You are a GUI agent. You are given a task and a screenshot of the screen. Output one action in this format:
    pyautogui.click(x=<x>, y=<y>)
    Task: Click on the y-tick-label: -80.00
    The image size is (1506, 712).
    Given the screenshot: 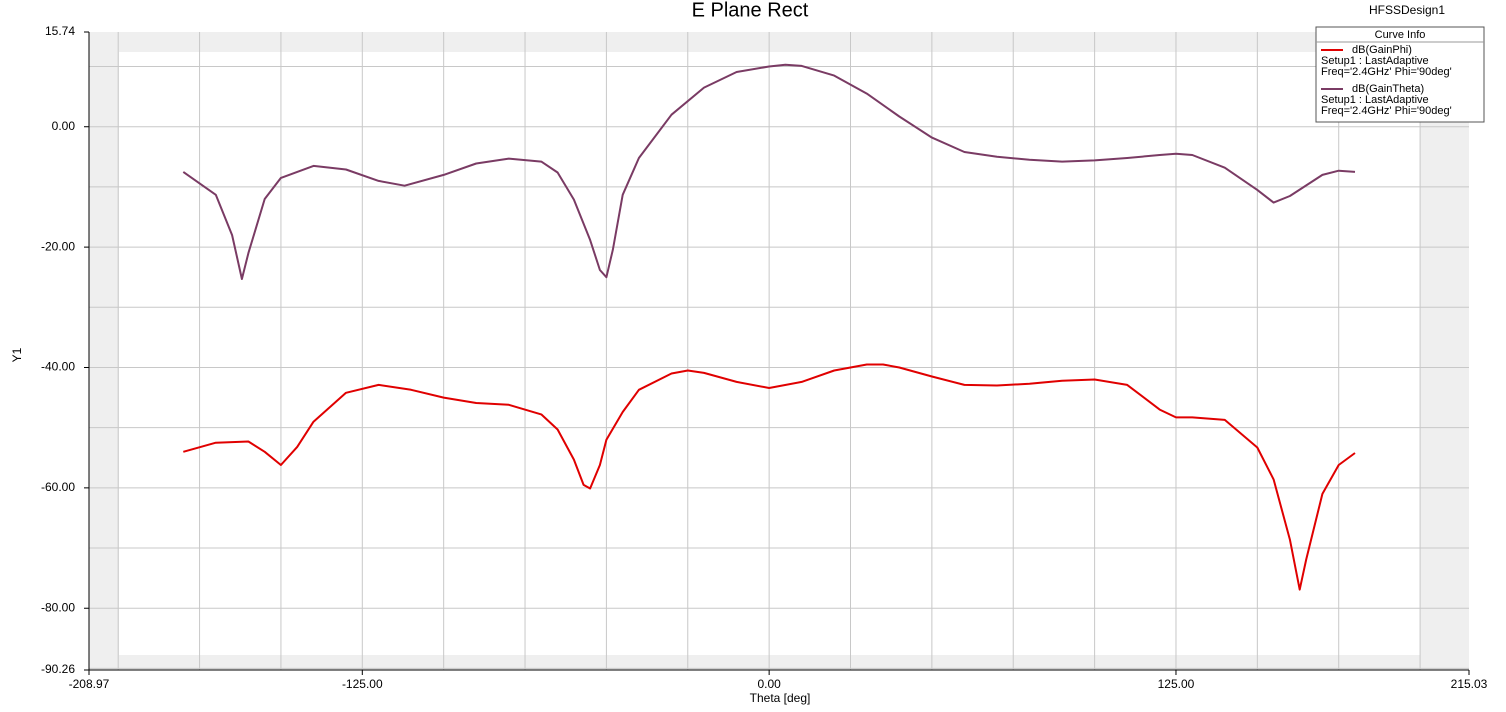 What is the action you would take?
    pyautogui.click(x=58, y=607)
    